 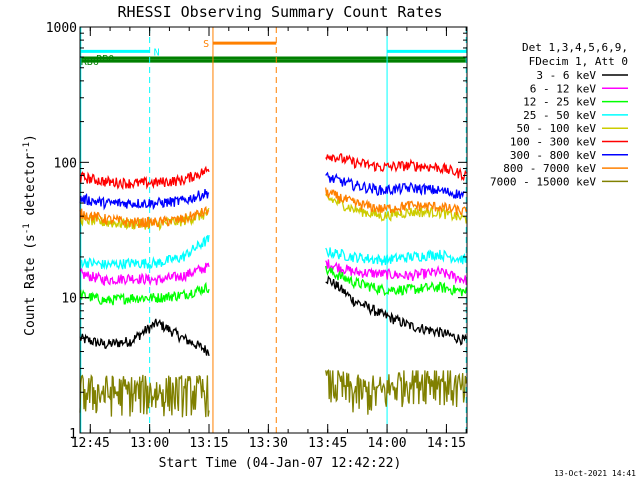 I want to click on legend-header-line-1: Det 1,3,4,5,6,9,, so click(x=575, y=47).